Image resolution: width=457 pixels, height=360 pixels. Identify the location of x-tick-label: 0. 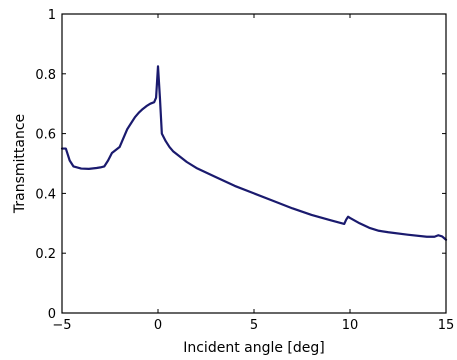
(158, 325).